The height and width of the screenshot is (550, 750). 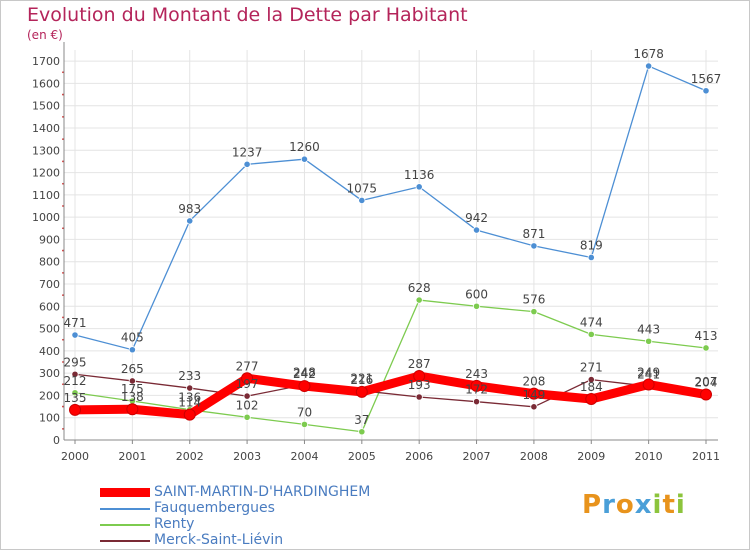 What do you see at coordinates (419, 385) in the screenshot?
I see `data-label: 193` at bounding box center [419, 385].